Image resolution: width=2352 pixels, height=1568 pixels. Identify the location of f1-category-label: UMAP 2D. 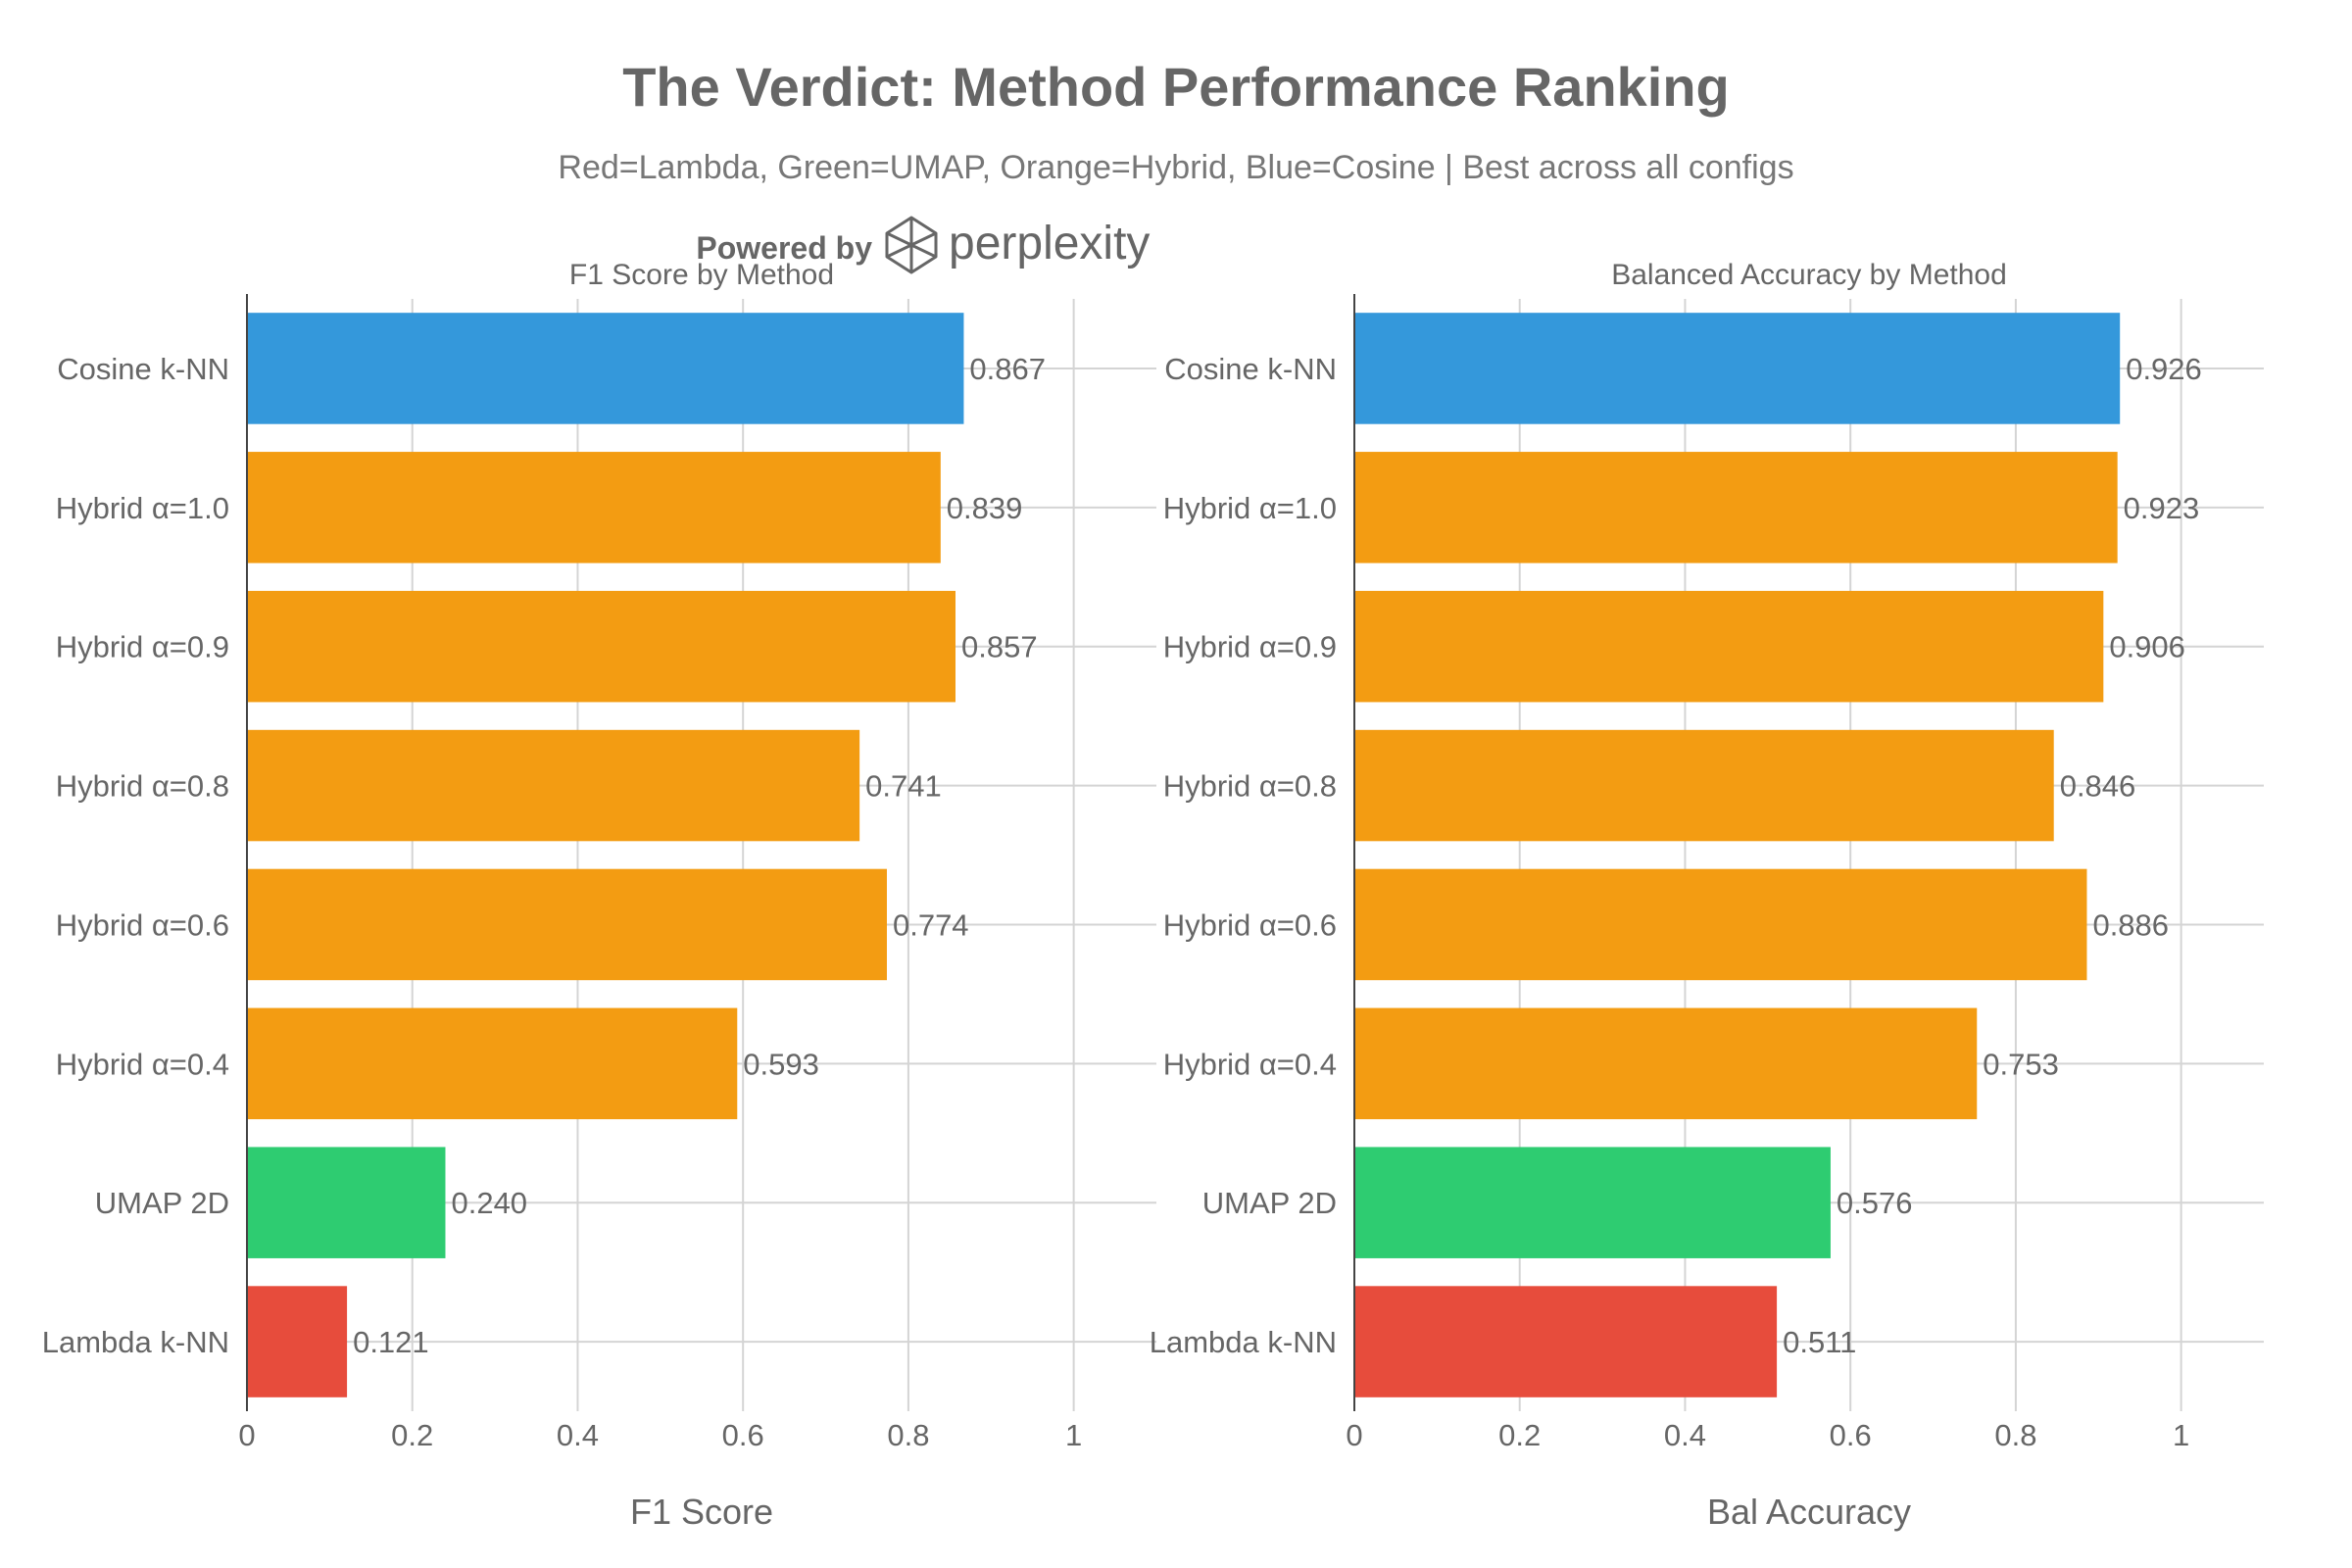
(162, 1203).